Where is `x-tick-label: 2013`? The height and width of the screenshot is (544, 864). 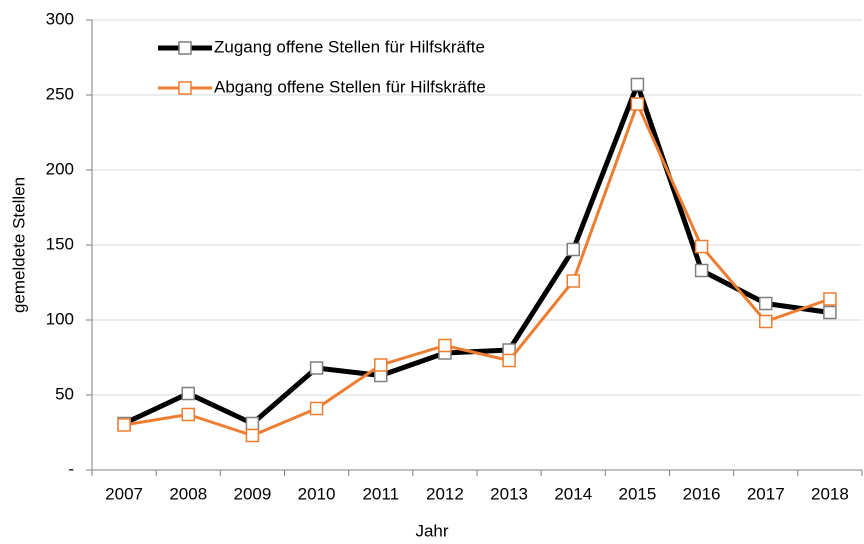
x-tick-label: 2013 is located at coordinates (509, 493).